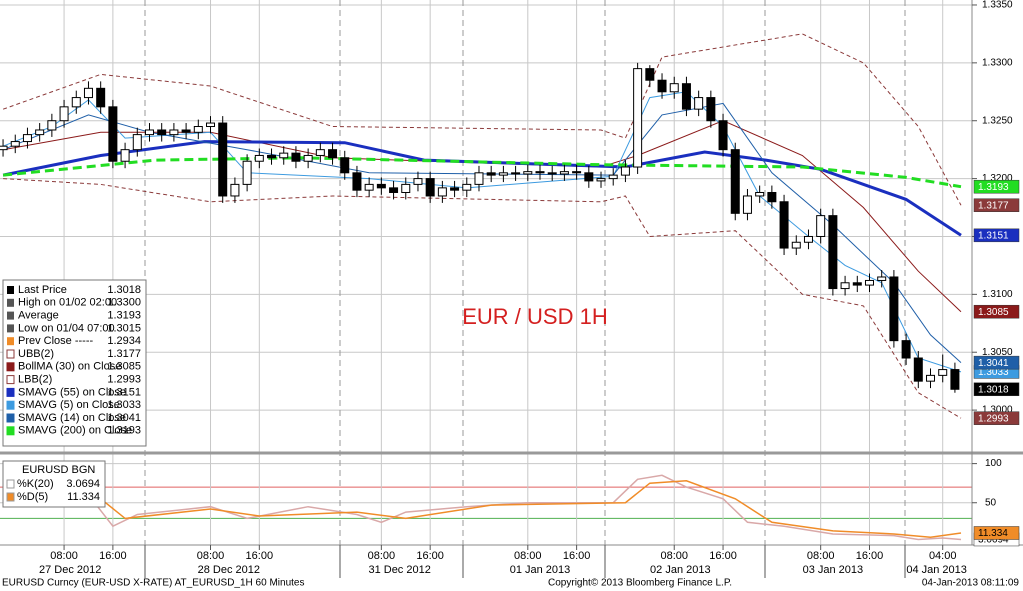 The height and width of the screenshot is (591, 1023). I want to click on stoch-line, so click(482, 507).